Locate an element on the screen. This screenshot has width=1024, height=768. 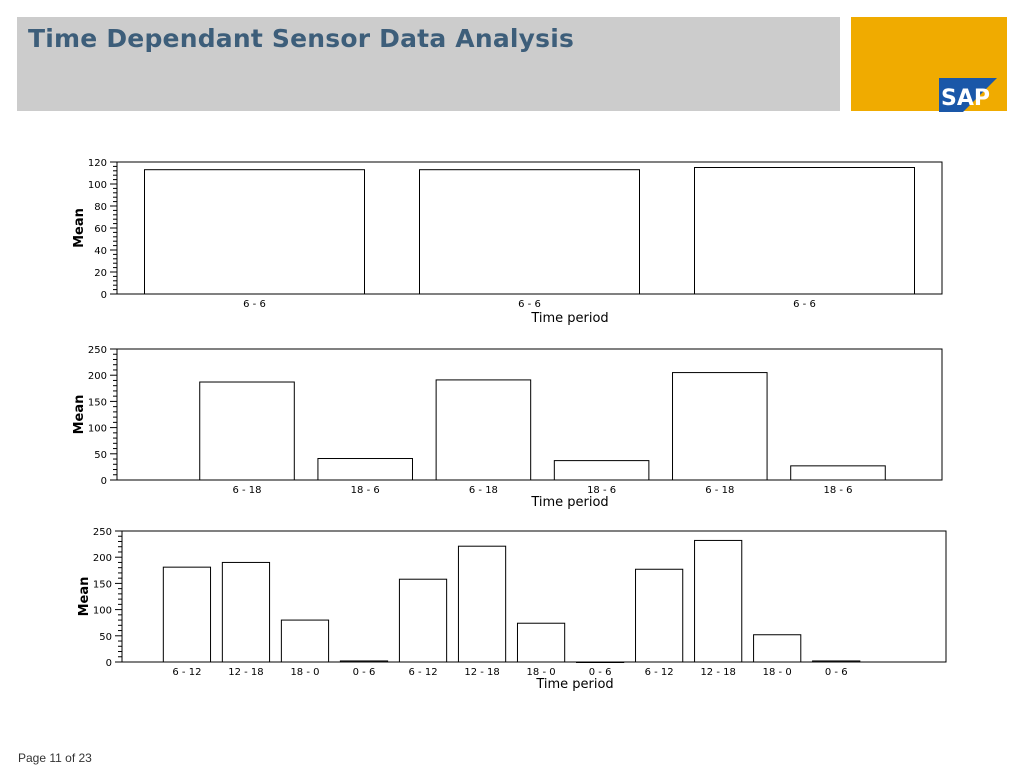
y-tick-label: 60 is located at coordinates (100, 229).